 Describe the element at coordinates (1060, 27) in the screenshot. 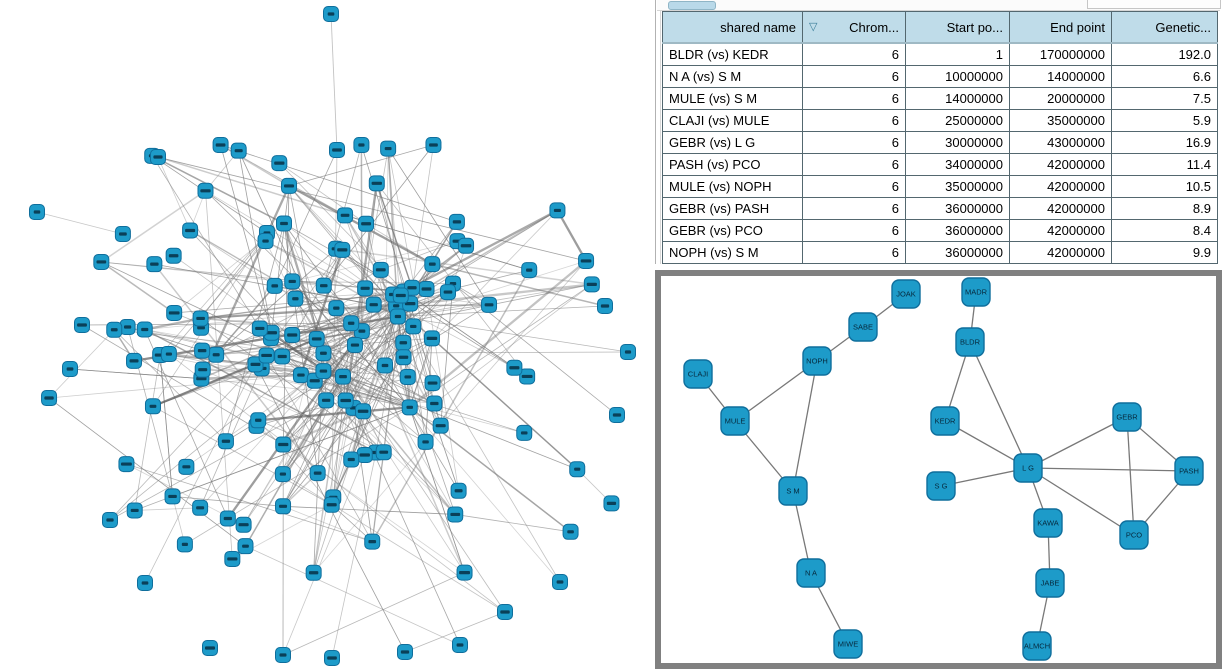

I see `column-header-3: End point` at that location.